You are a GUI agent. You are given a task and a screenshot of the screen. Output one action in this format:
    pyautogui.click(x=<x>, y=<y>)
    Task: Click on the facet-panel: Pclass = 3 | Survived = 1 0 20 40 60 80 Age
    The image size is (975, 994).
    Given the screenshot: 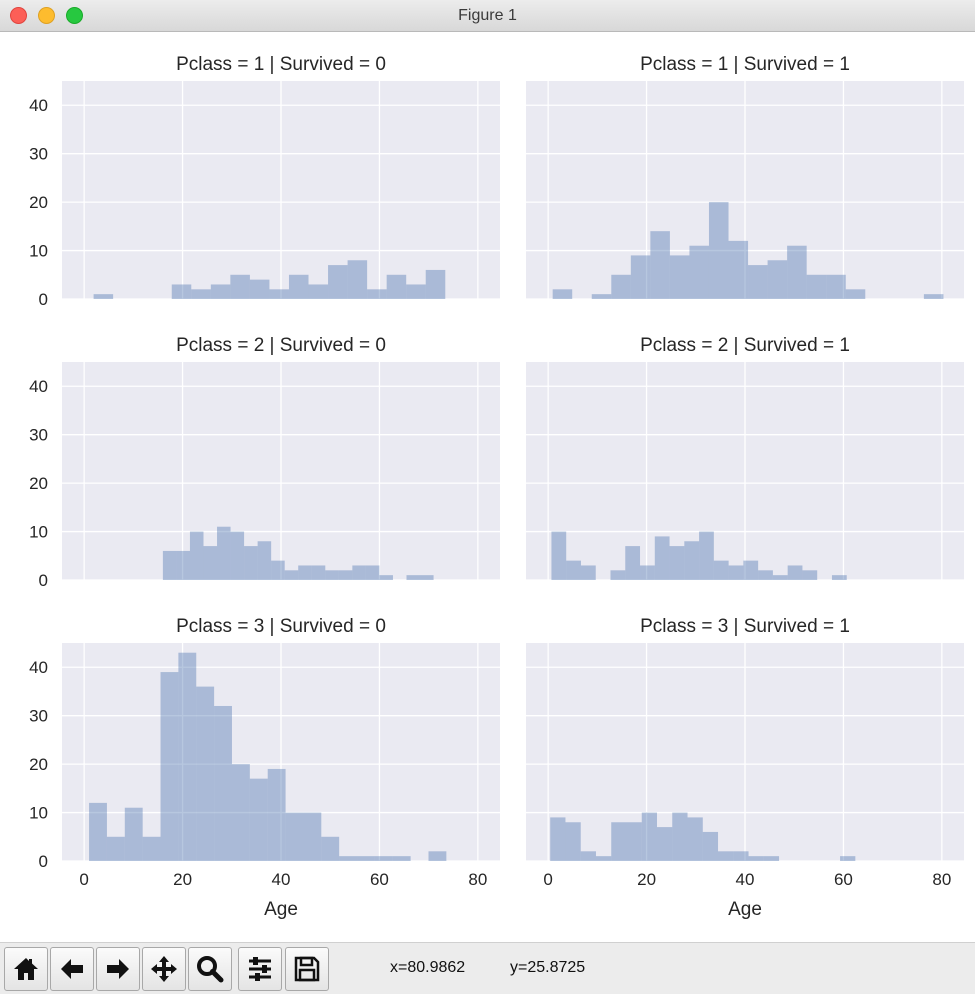 What is the action you would take?
    pyautogui.click(x=745, y=768)
    